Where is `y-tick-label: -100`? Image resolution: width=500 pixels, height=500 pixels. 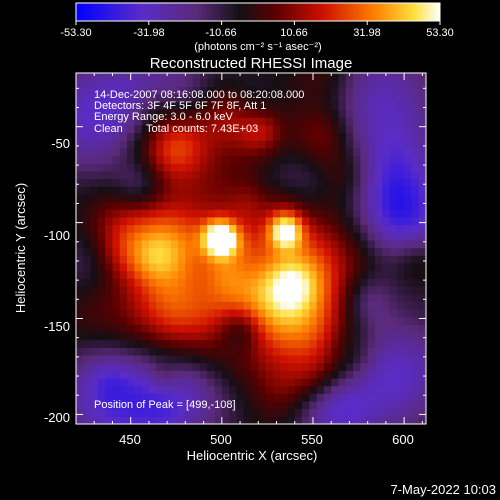 y-tick-label: -100 is located at coordinates (57, 235).